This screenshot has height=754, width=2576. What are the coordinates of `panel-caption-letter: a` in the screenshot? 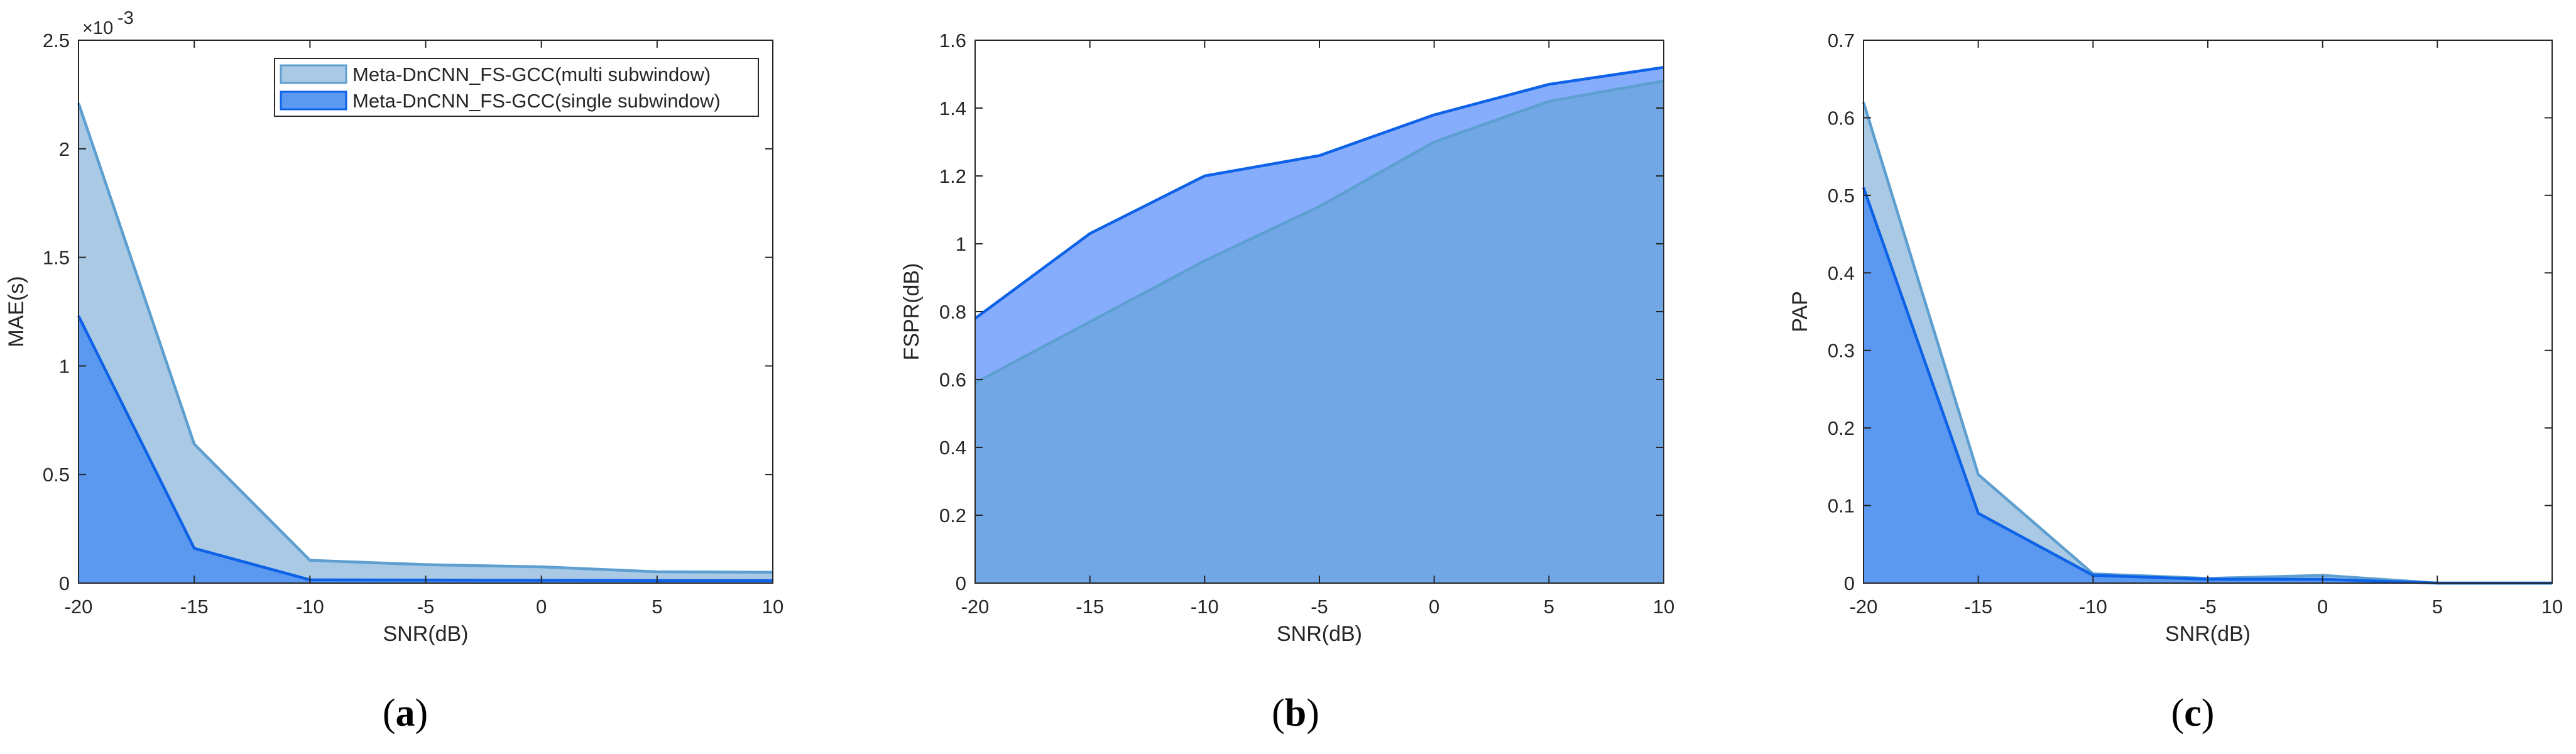 It's located at (406, 713).